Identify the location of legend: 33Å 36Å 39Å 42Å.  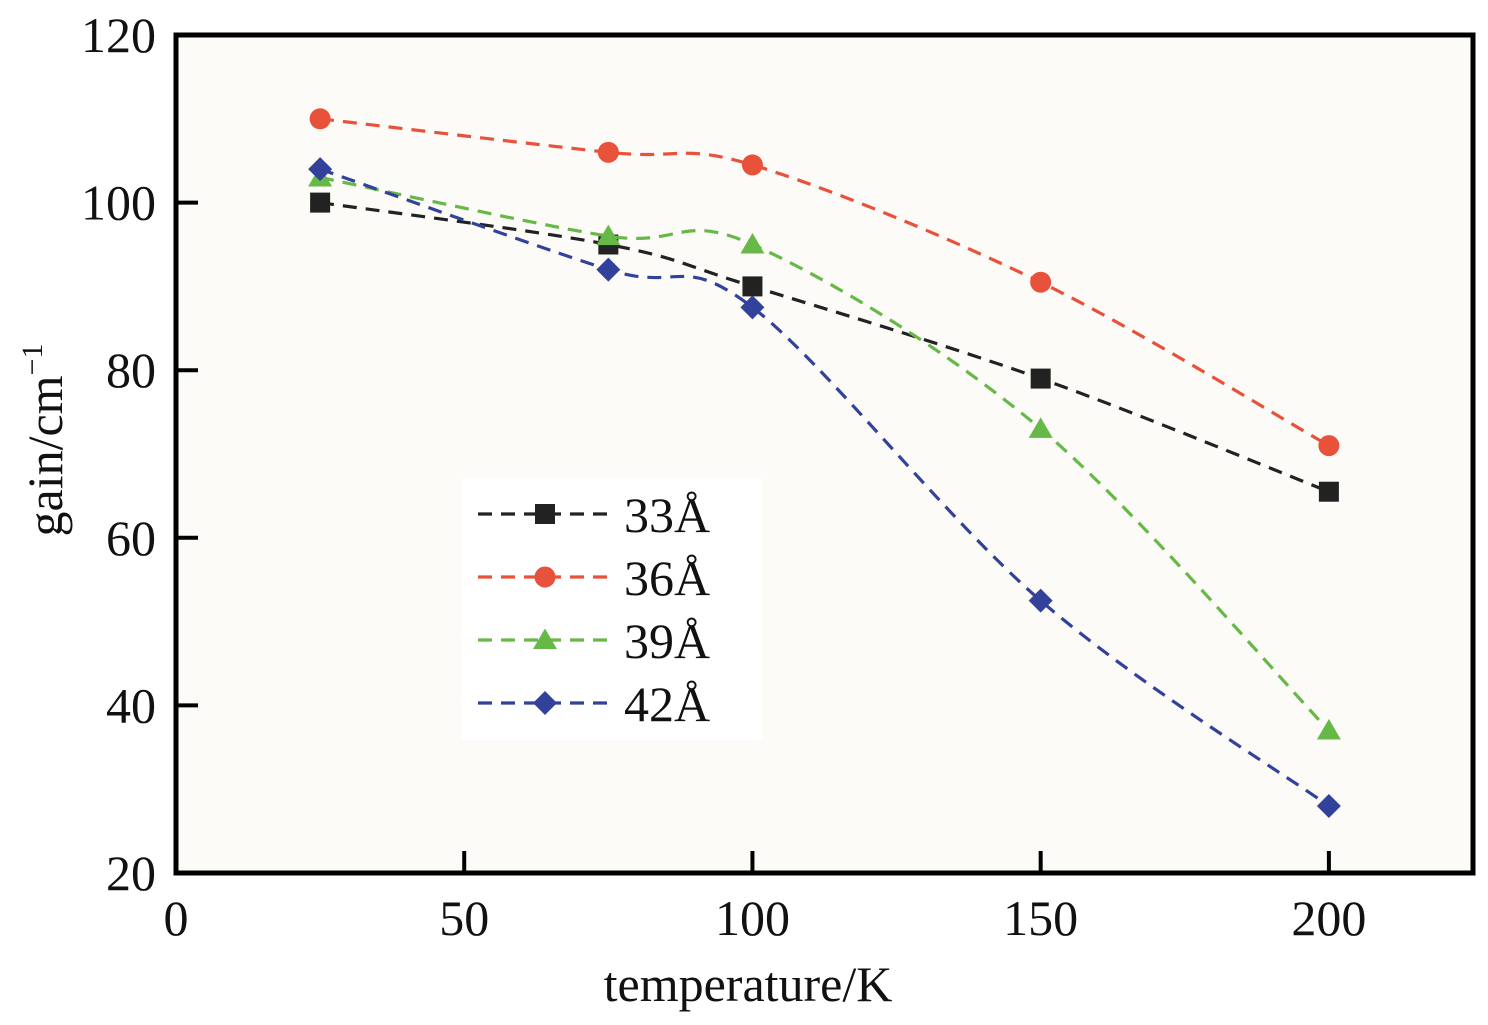
(612, 609).